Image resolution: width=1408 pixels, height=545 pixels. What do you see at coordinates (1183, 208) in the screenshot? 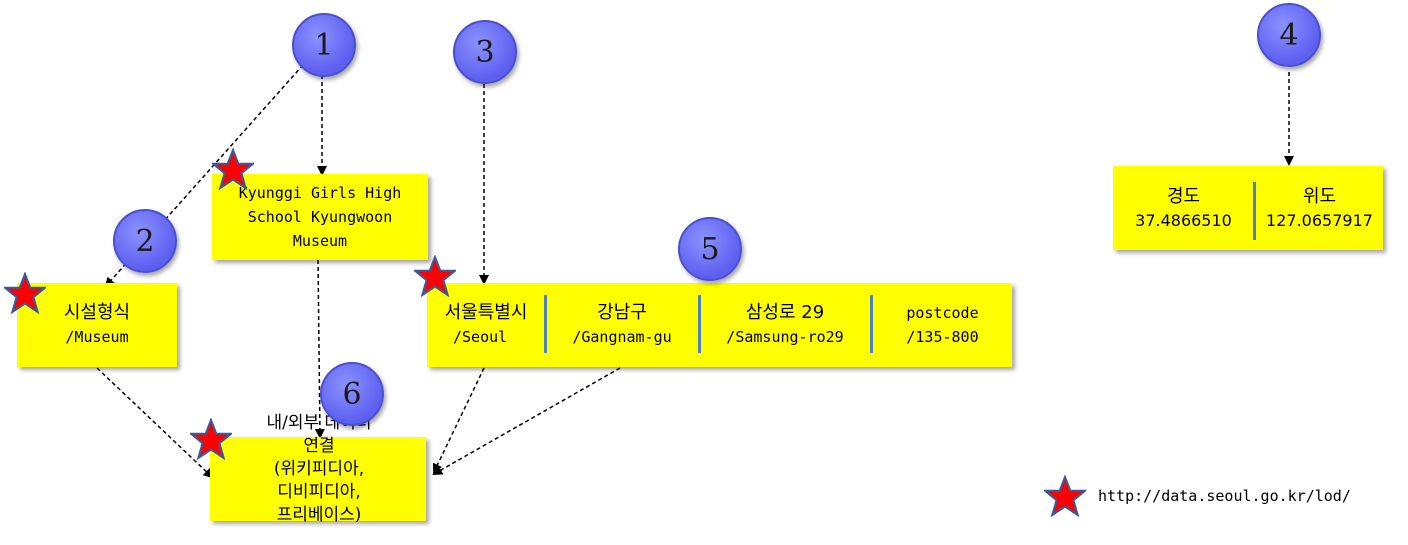
I see `coords-cell-longitude: 경도 37.4866510` at bounding box center [1183, 208].